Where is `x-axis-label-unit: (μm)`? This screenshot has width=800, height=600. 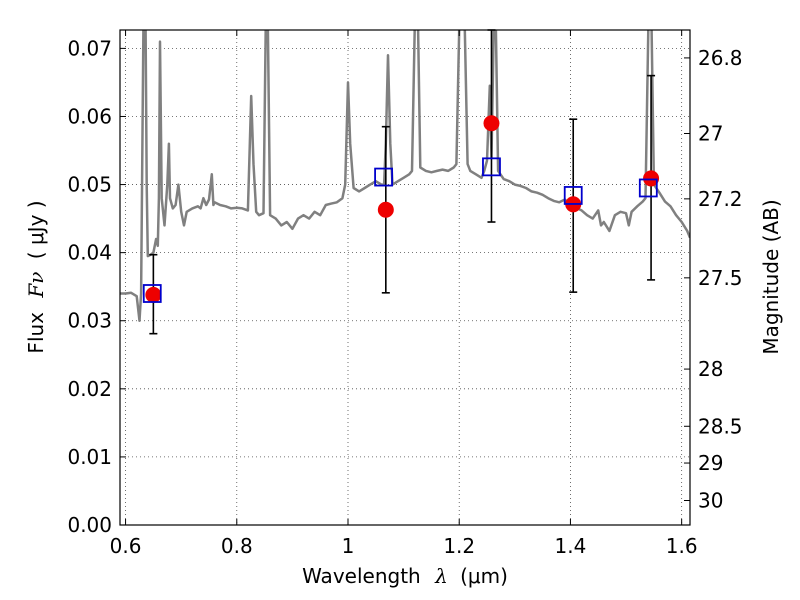
x-axis-label-unit: (μm) is located at coordinates (484, 576).